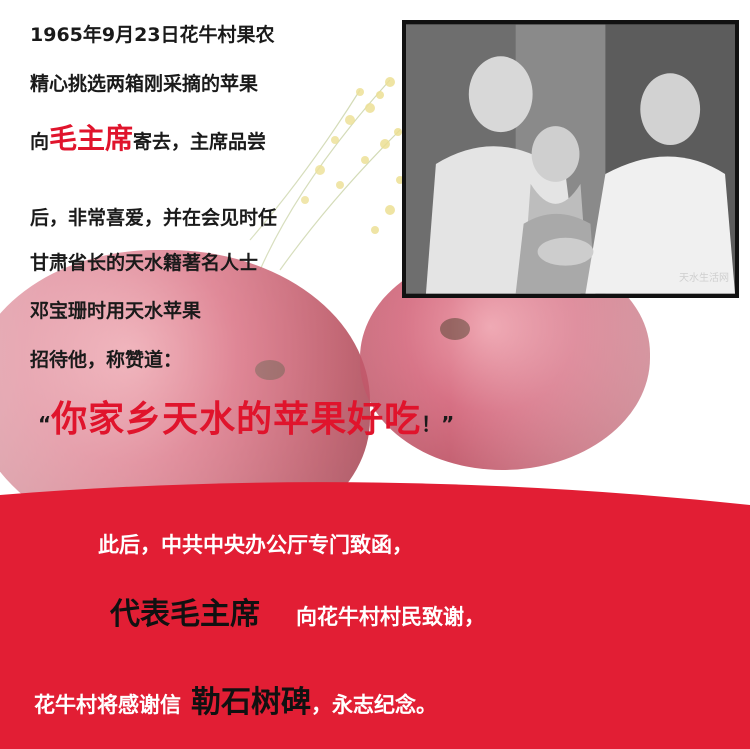 This screenshot has height=749, width=750. Describe the element at coordinates (374, 705) in the screenshot. I see `bottom-line-3-suffix: ，永志纪念。` at that location.